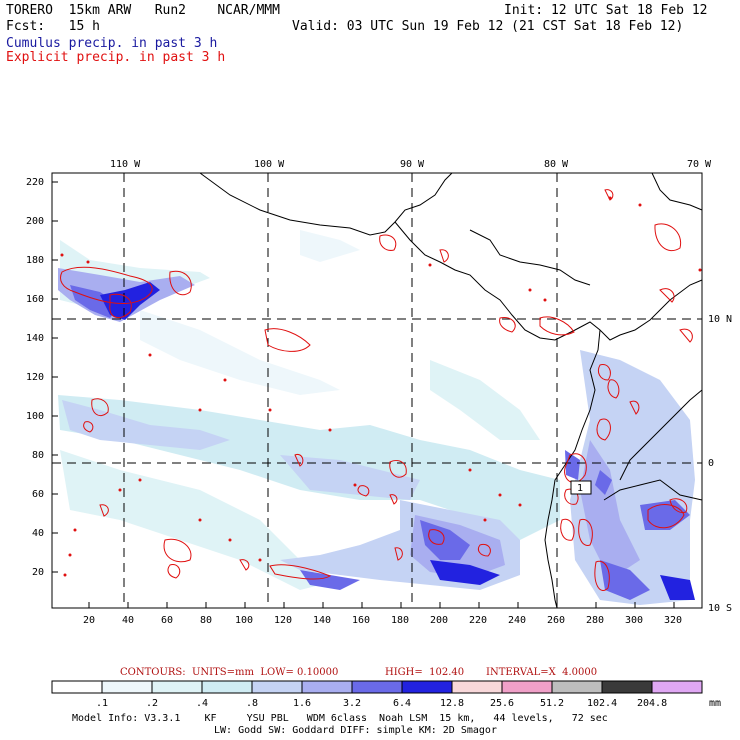 Image resolution: width=740 pixels, height=740 pixels. What do you see at coordinates (720, 608) in the screenshot?
I see `lat-label-10s: 10 S` at bounding box center [720, 608].